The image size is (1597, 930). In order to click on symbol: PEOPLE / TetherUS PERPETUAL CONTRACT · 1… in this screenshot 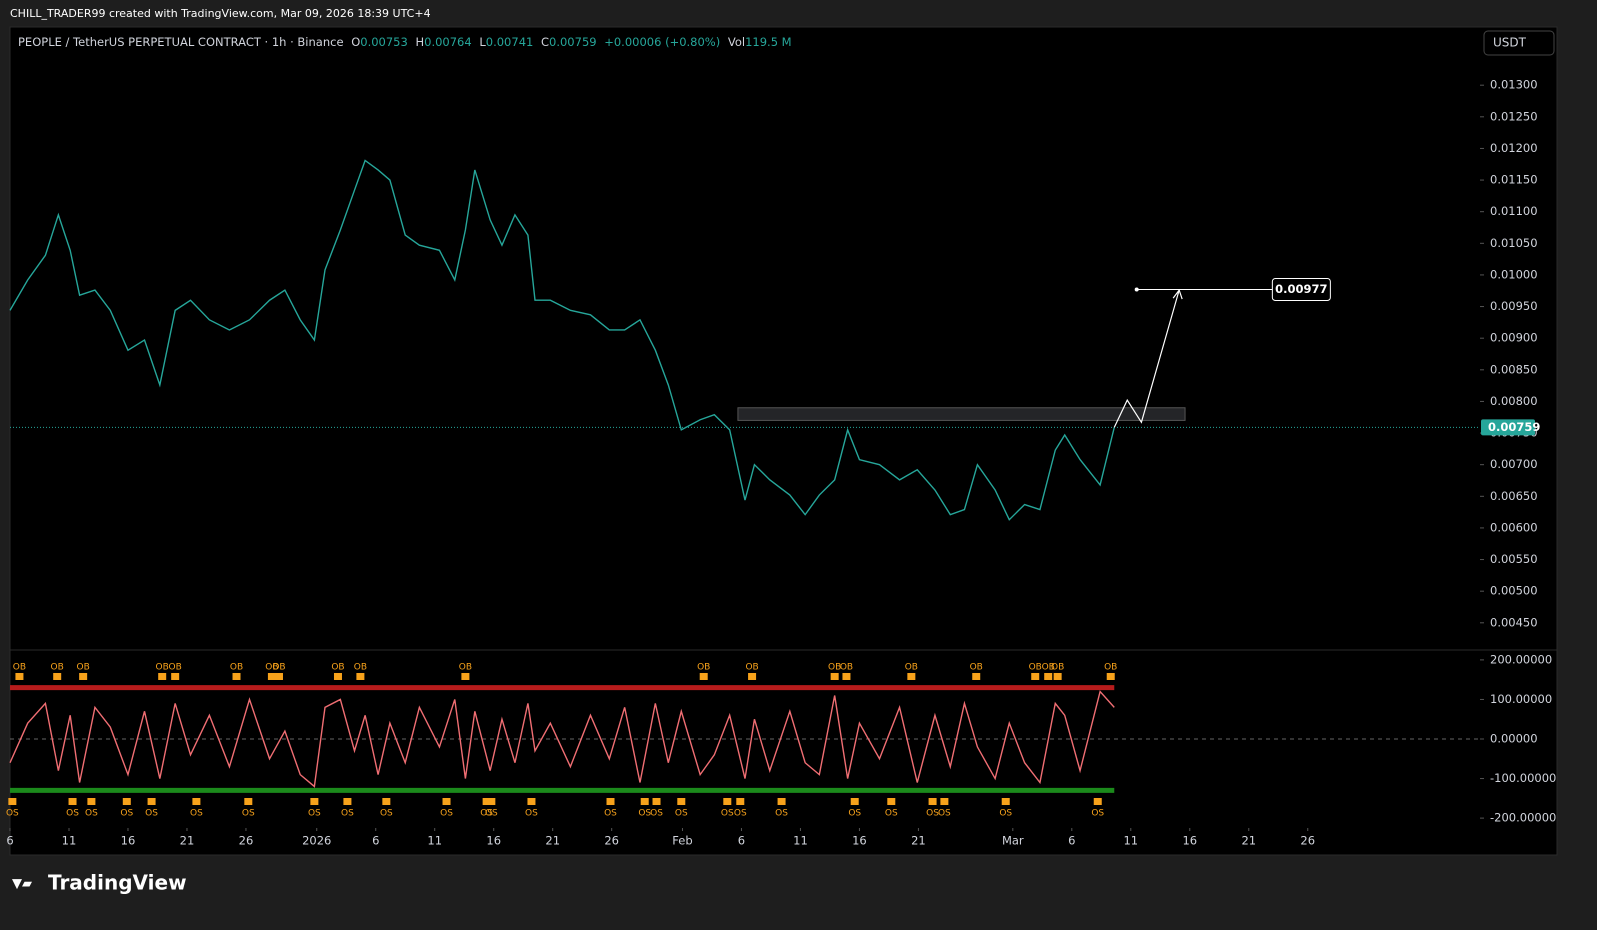, I will do `click(181, 42)`.